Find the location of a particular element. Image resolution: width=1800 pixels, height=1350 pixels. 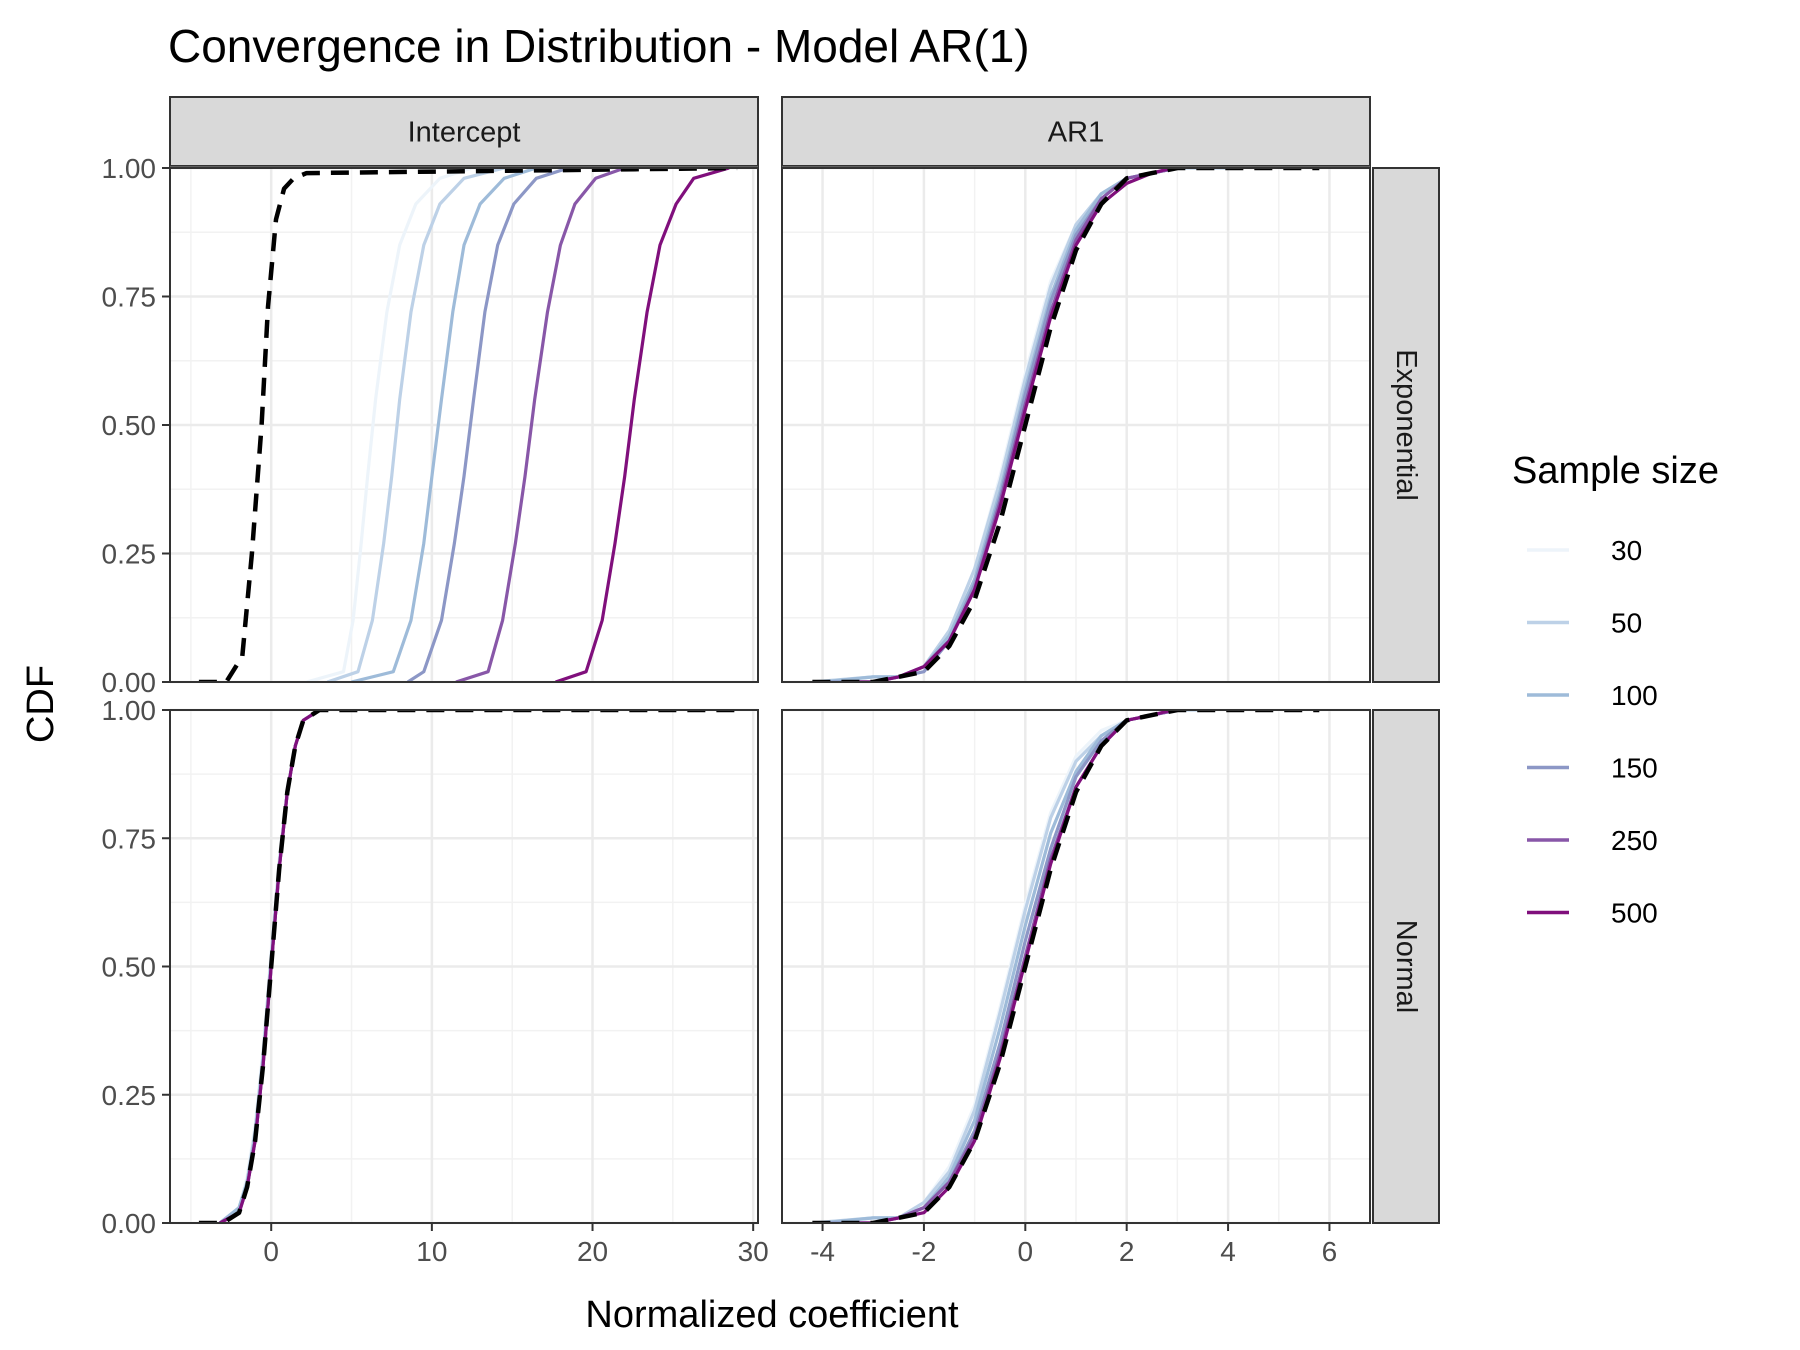

facet-strip-label-normal: Normal is located at coordinates (1406, 966).